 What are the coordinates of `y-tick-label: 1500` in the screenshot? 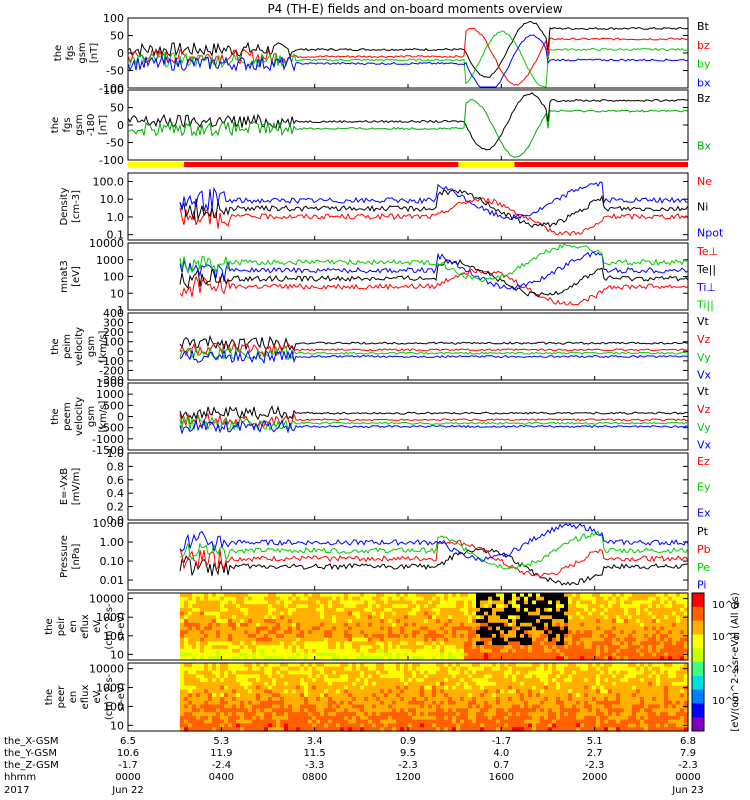 It's located at (110, 383).